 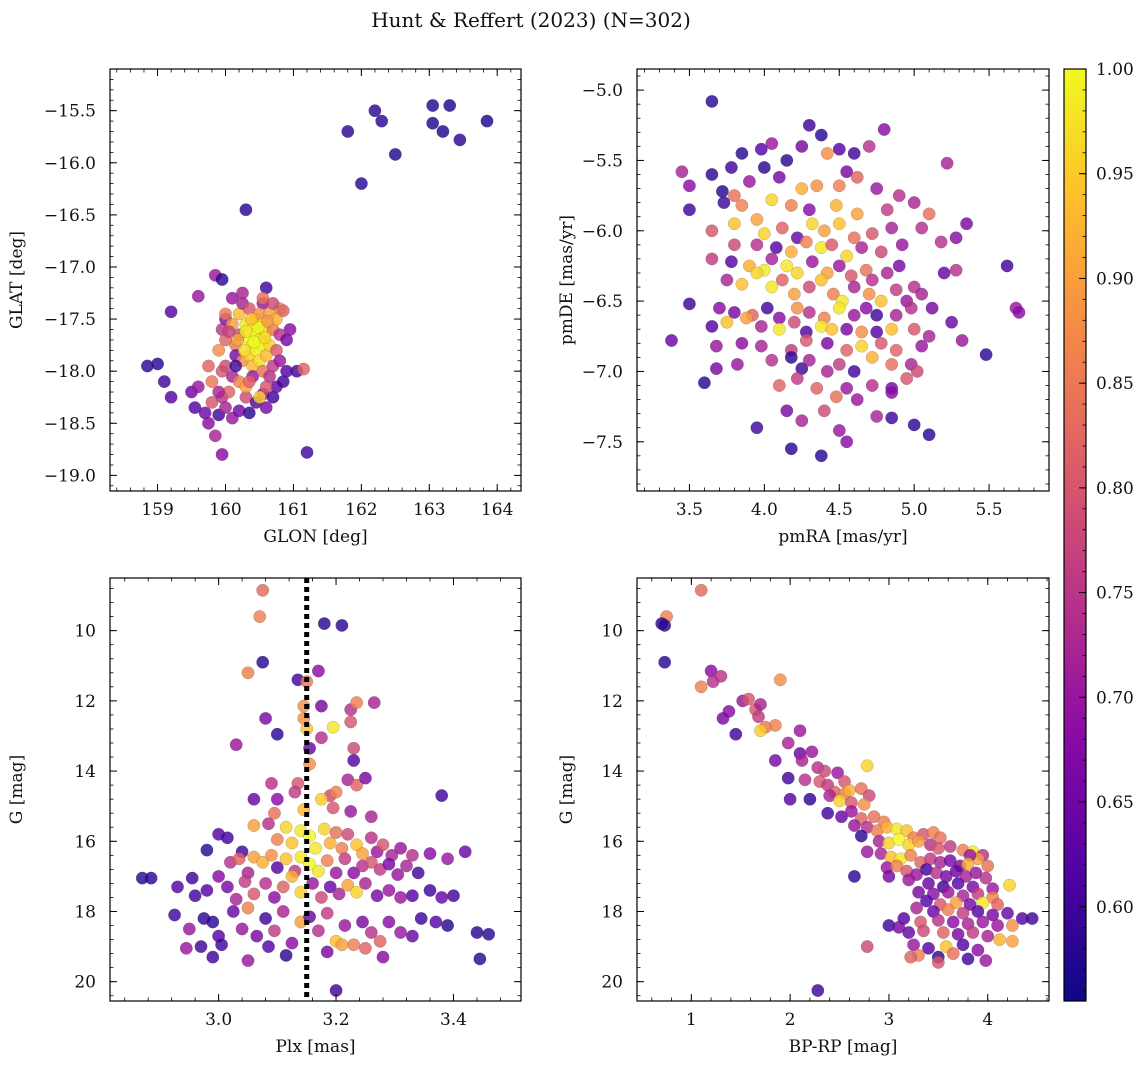 What do you see at coordinates (567, 280) in the screenshot?
I see `y-axis-label: pmDE [mas/yr]` at bounding box center [567, 280].